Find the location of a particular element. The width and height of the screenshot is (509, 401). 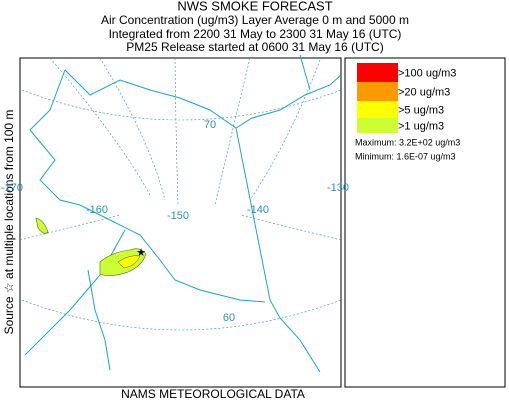

footer: NAMS METEOROLOGICAL DATA is located at coordinates (213, 394).